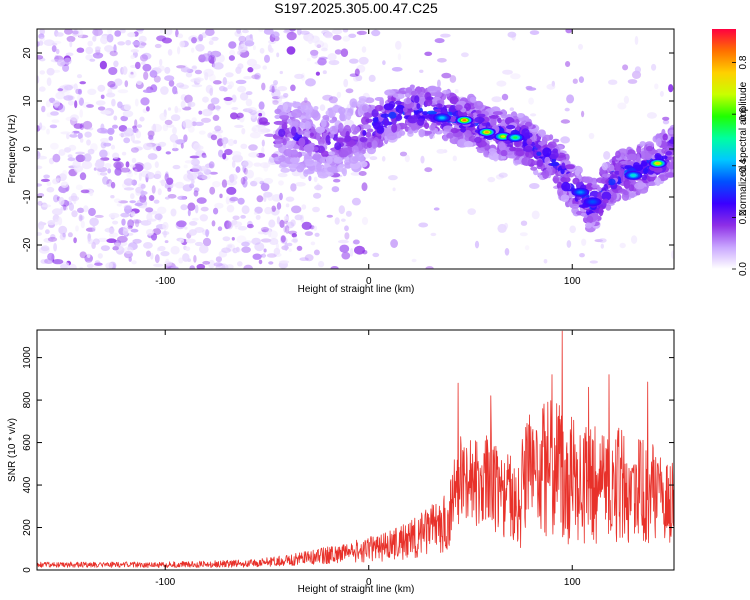  What do you see at coordinates (27, 244) in the screenshot?
I see `spectrogram-y-tick-label: -20` at bounding box center [27, 244].